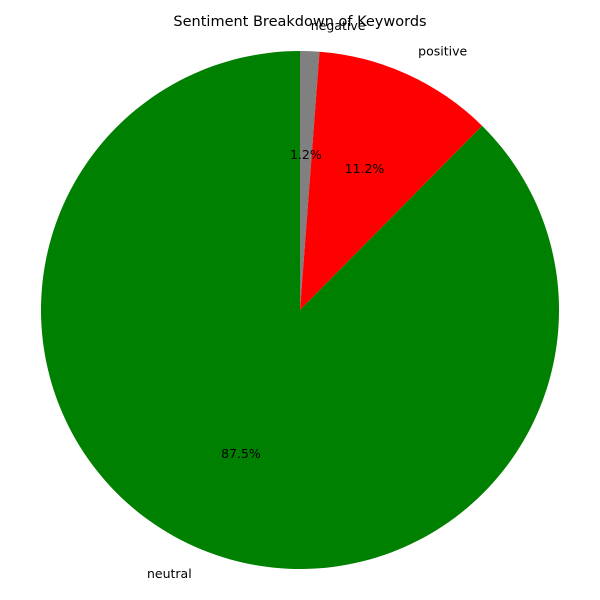 Image resolution: width=600 pixels, height=600 pixels. I want to click on pie-slice-positive, so click(391, 181).